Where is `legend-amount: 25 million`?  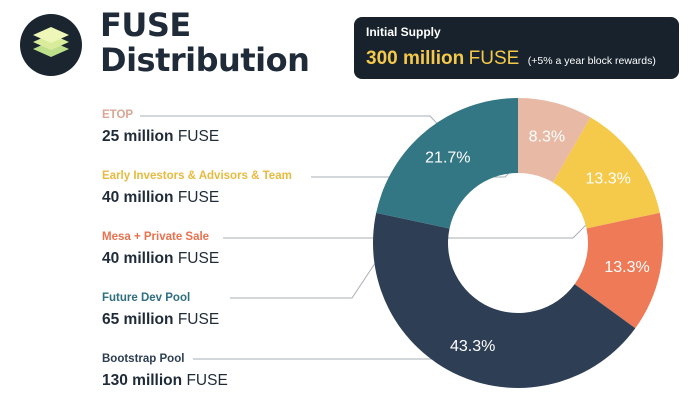
legend-amount: 25 million is located at coordinates (138, 136).